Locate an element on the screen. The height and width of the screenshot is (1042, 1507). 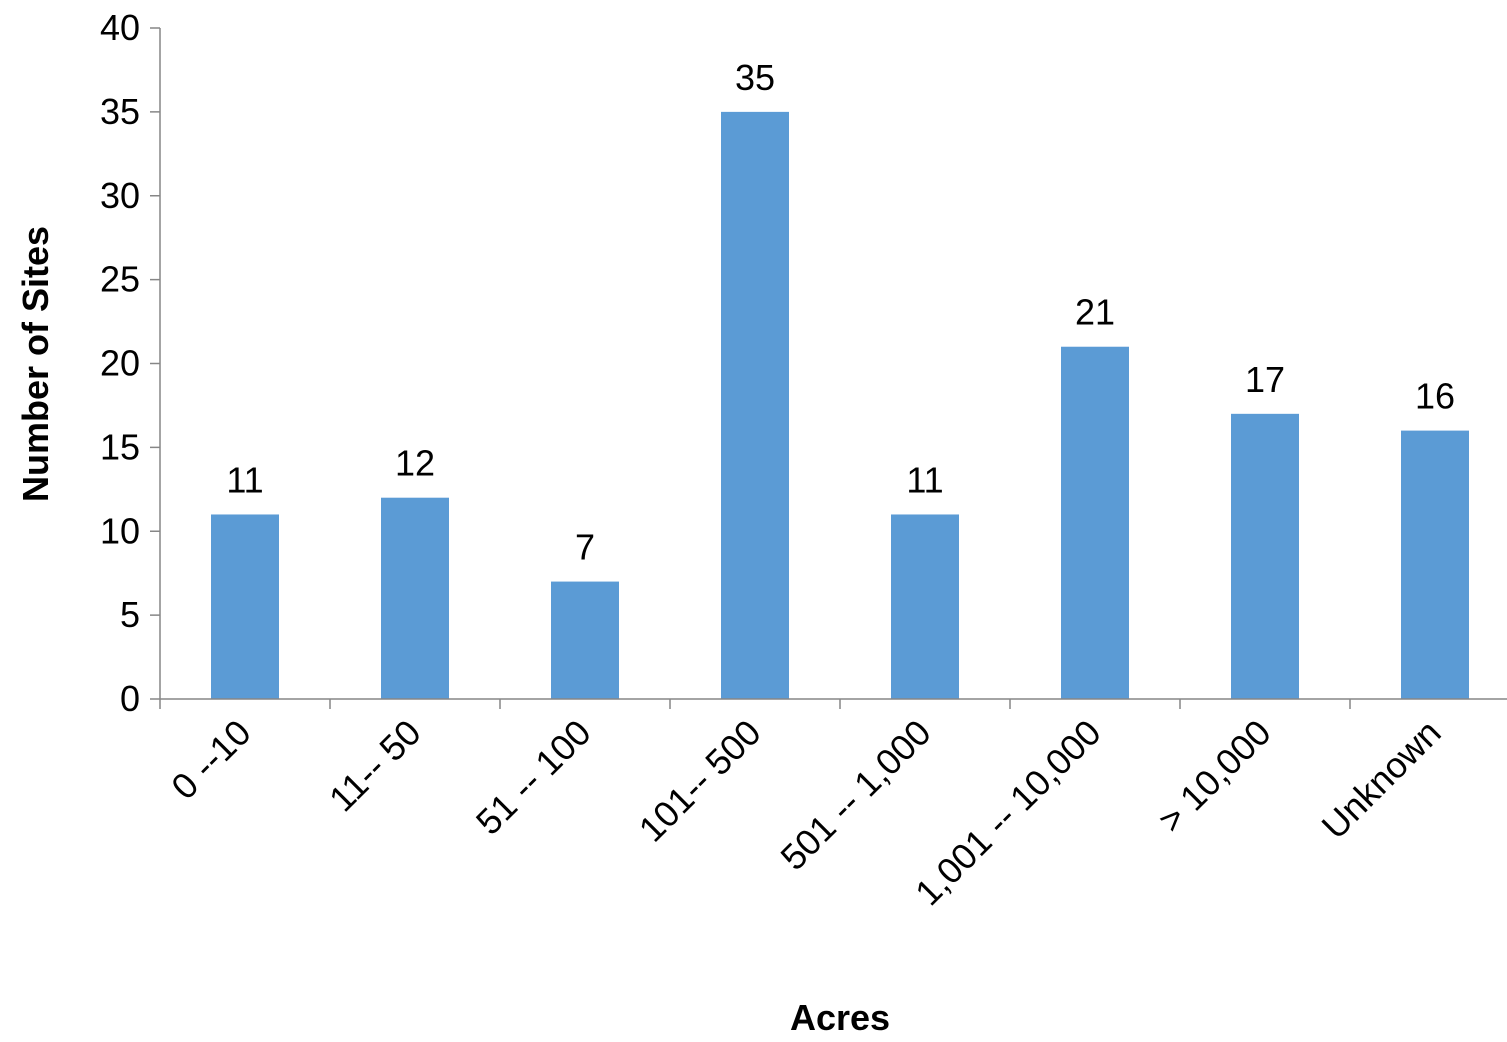
x-axis-title: Acres is located at coordinates (840, 1017).